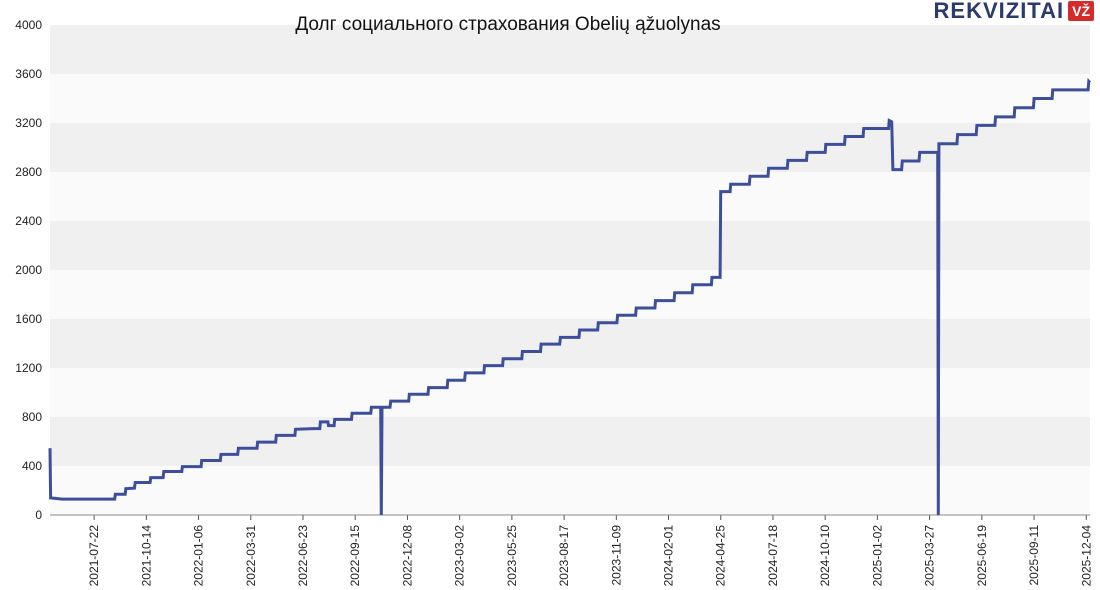 This screenshot has width=1100, height=590. Describe the element at coordinates (199, 556) in the screenshot. I see `x-tick-label: 2022-01-06` at that location.